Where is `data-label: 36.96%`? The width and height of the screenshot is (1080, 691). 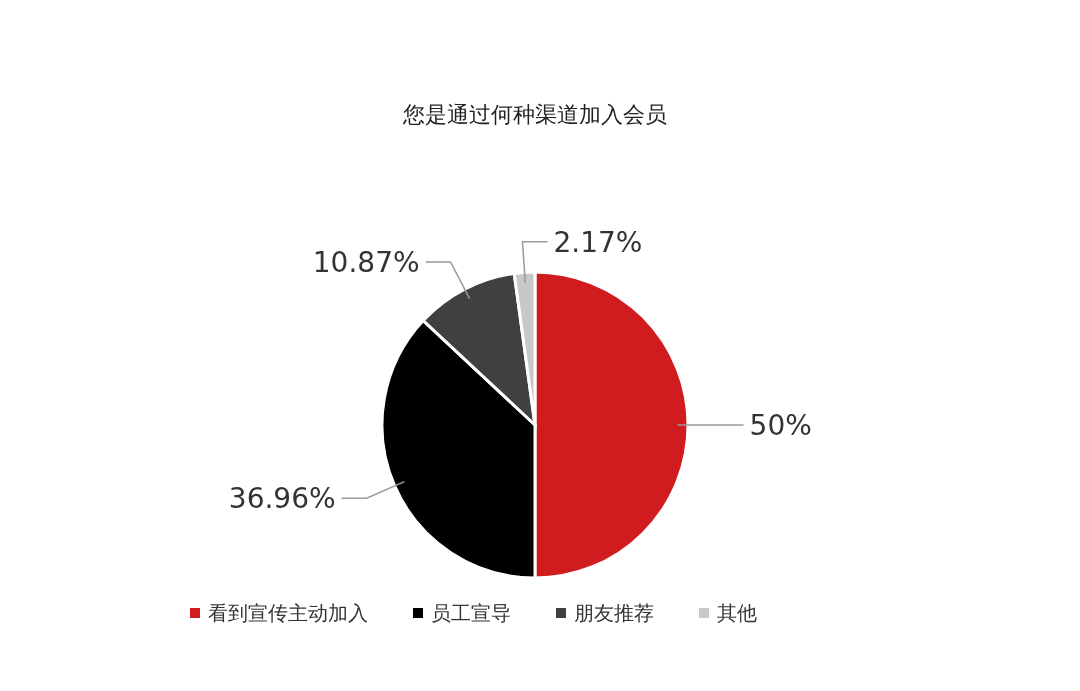 data-label: 36.96% is located at coordinates (282, 499).